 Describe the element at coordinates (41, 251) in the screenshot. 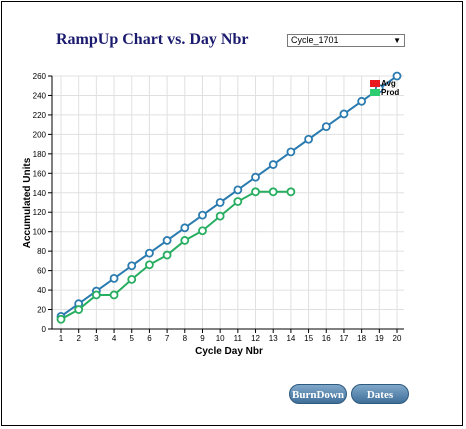

I see `y-tick-label: 80` at that location.